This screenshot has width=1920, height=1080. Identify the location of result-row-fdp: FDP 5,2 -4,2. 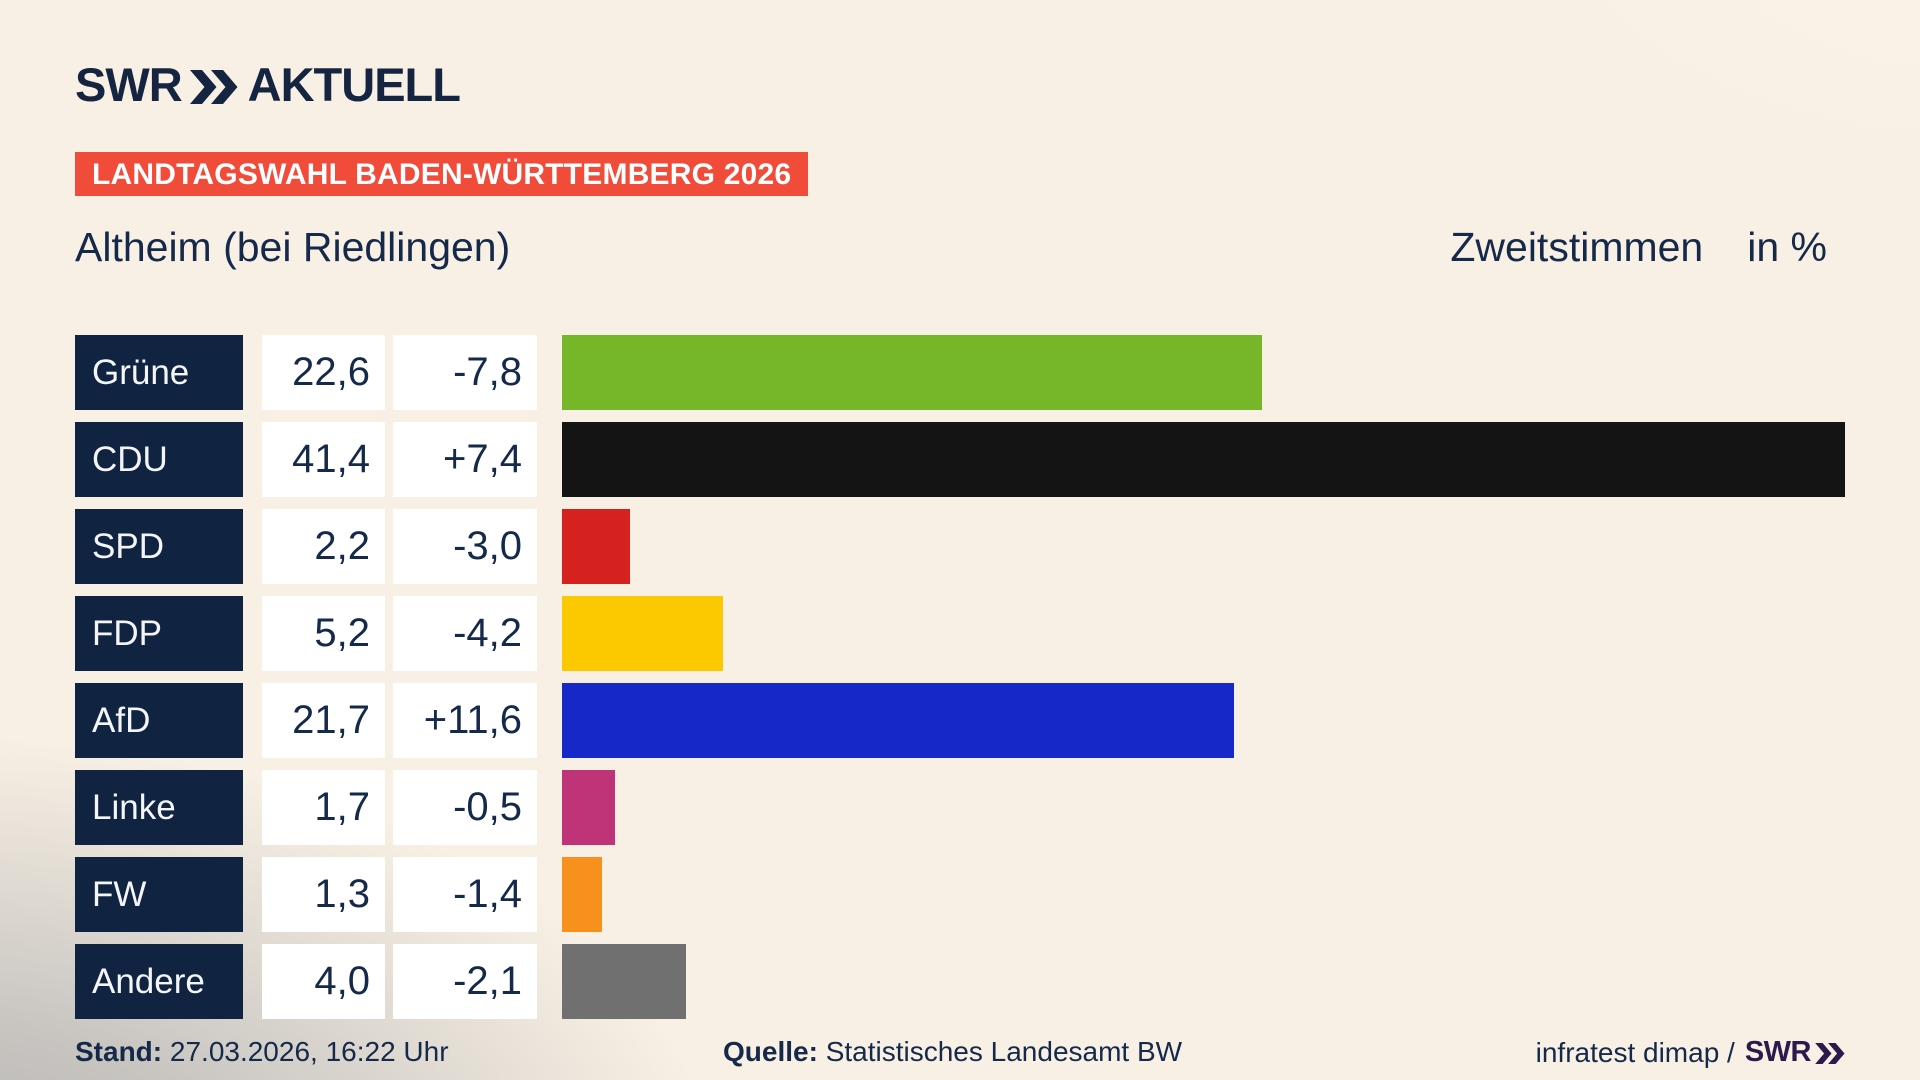
(960, 633).